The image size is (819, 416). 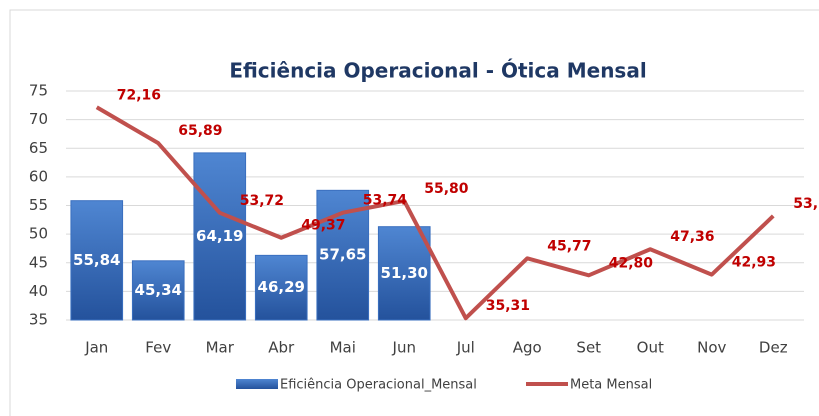 What do you see at coordinates (139, 95) in the screenshot?
I see `line-value-label: 72,16` at bounding box center [139, 95].